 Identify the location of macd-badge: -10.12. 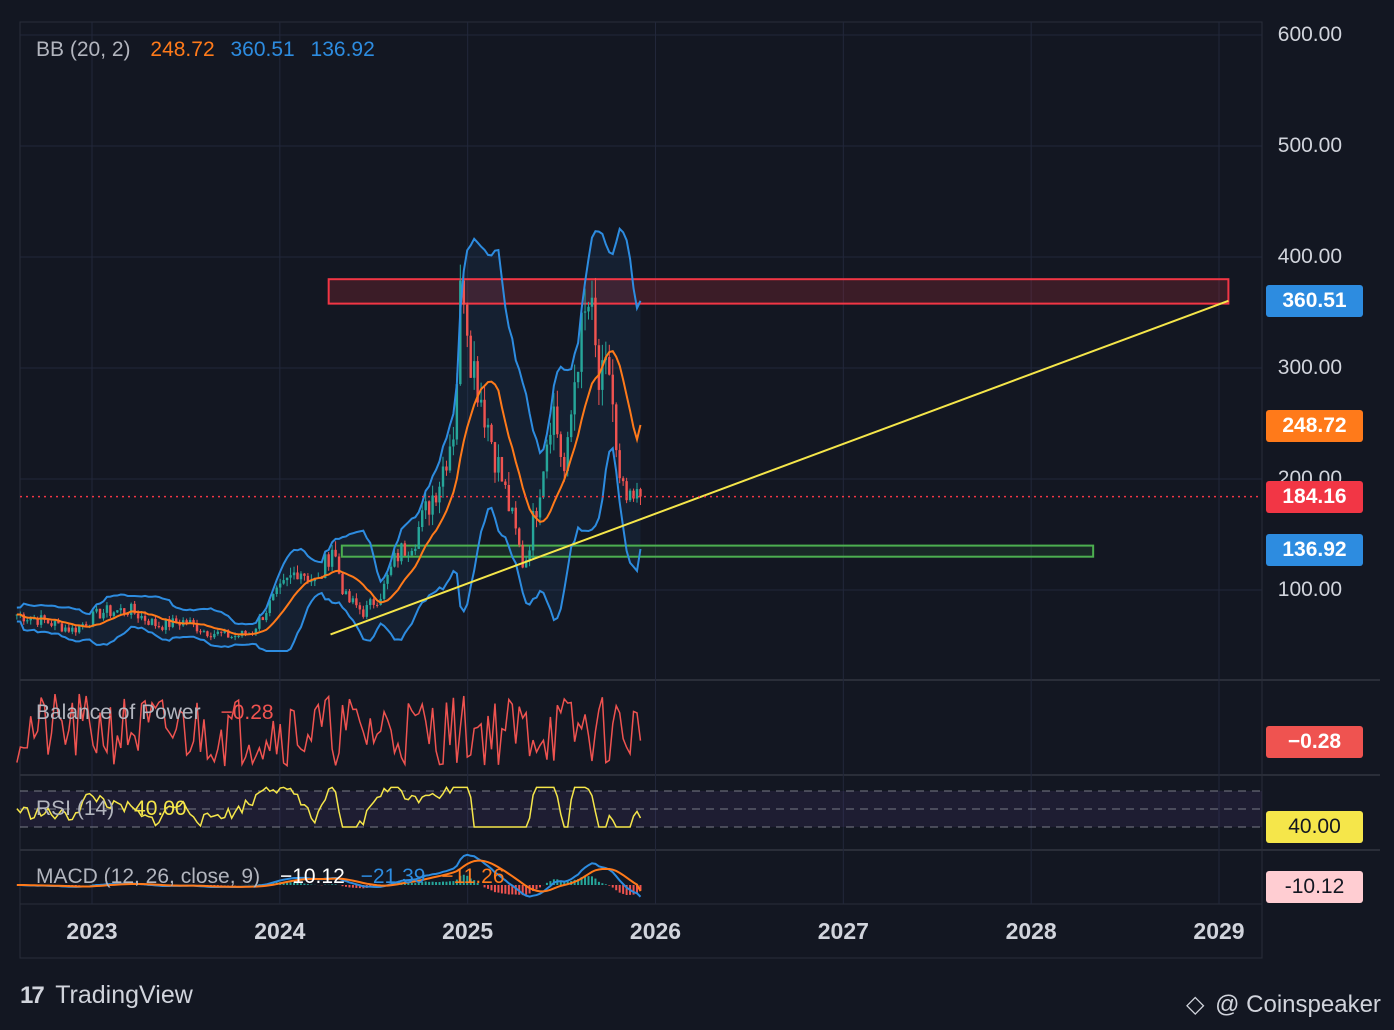
(1314, 887).